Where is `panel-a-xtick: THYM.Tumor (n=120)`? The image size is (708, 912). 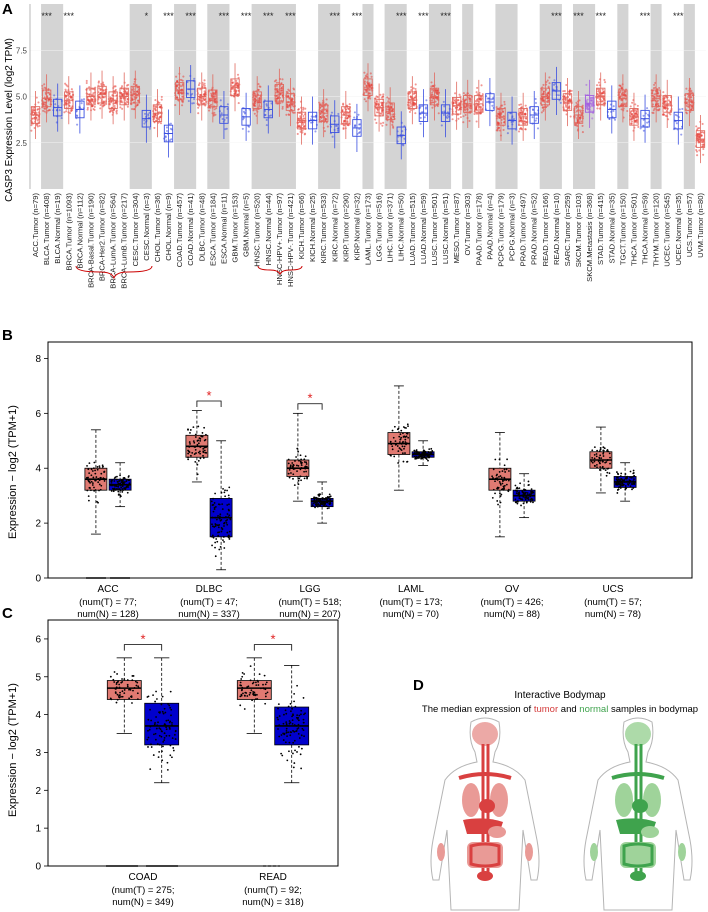
panel-a-xtick: THYM.Tumor (n=120) is located at coordinates (656, 230).